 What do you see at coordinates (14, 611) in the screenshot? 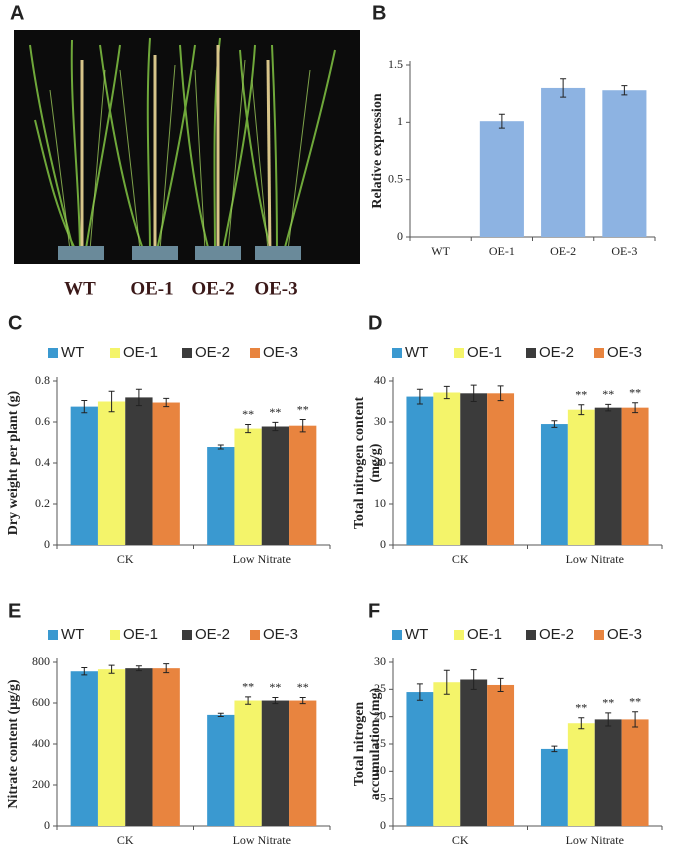
I see `panel-label: E` at bounding box center [14, 611].